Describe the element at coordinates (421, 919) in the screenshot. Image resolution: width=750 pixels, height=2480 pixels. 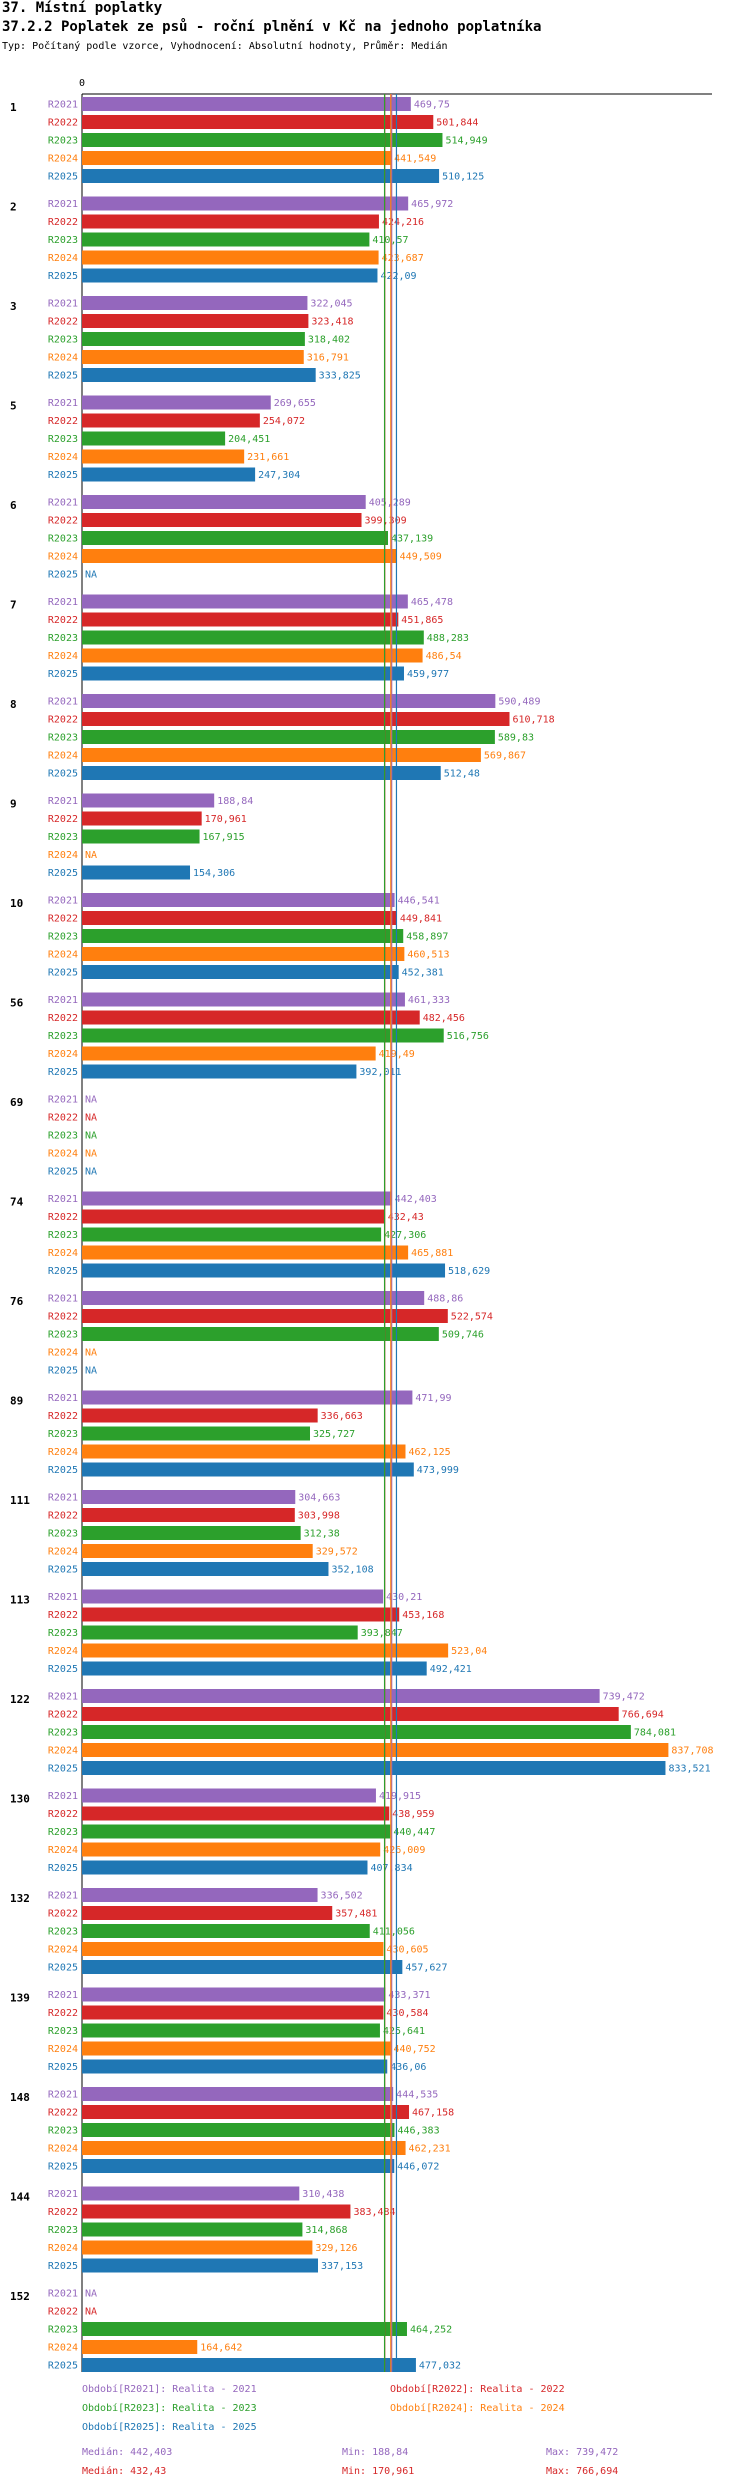
I see `data-label: 449,841` at that location.